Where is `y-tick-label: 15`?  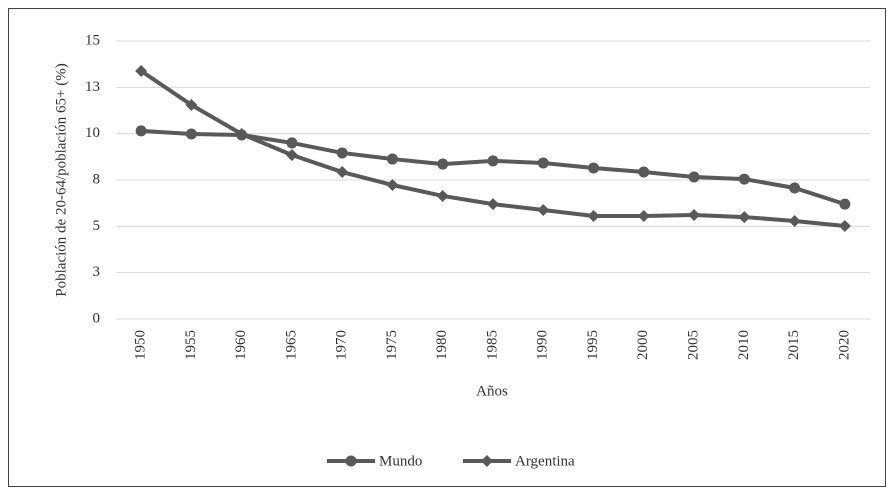 y-tick-label: 15 is located at coordinates (92, 40).